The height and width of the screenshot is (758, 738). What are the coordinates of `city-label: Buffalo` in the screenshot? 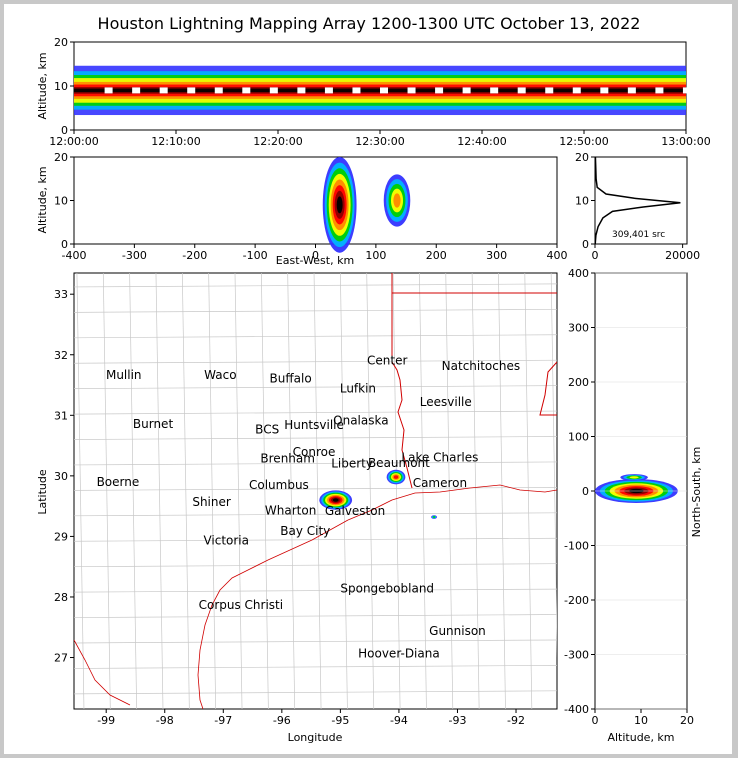 It's located at (291, 379).